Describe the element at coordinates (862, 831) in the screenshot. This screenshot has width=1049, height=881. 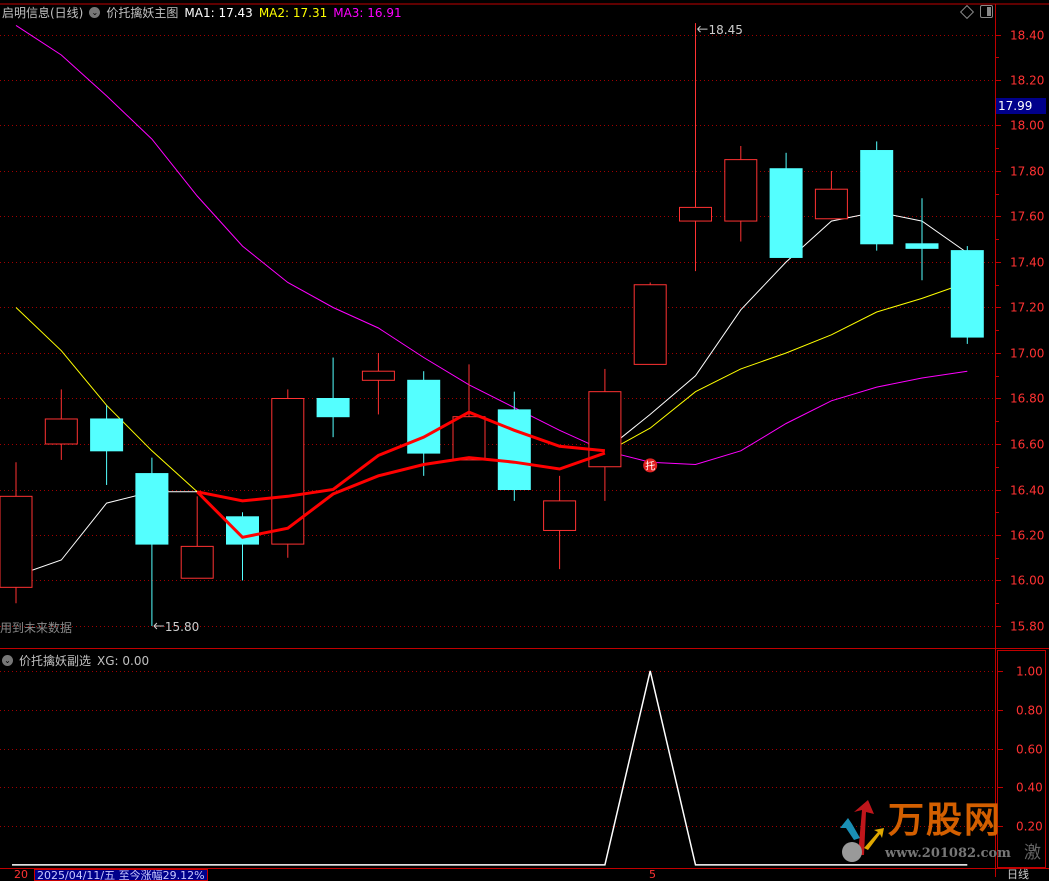
I see `arrows-logo-icon` at that location.